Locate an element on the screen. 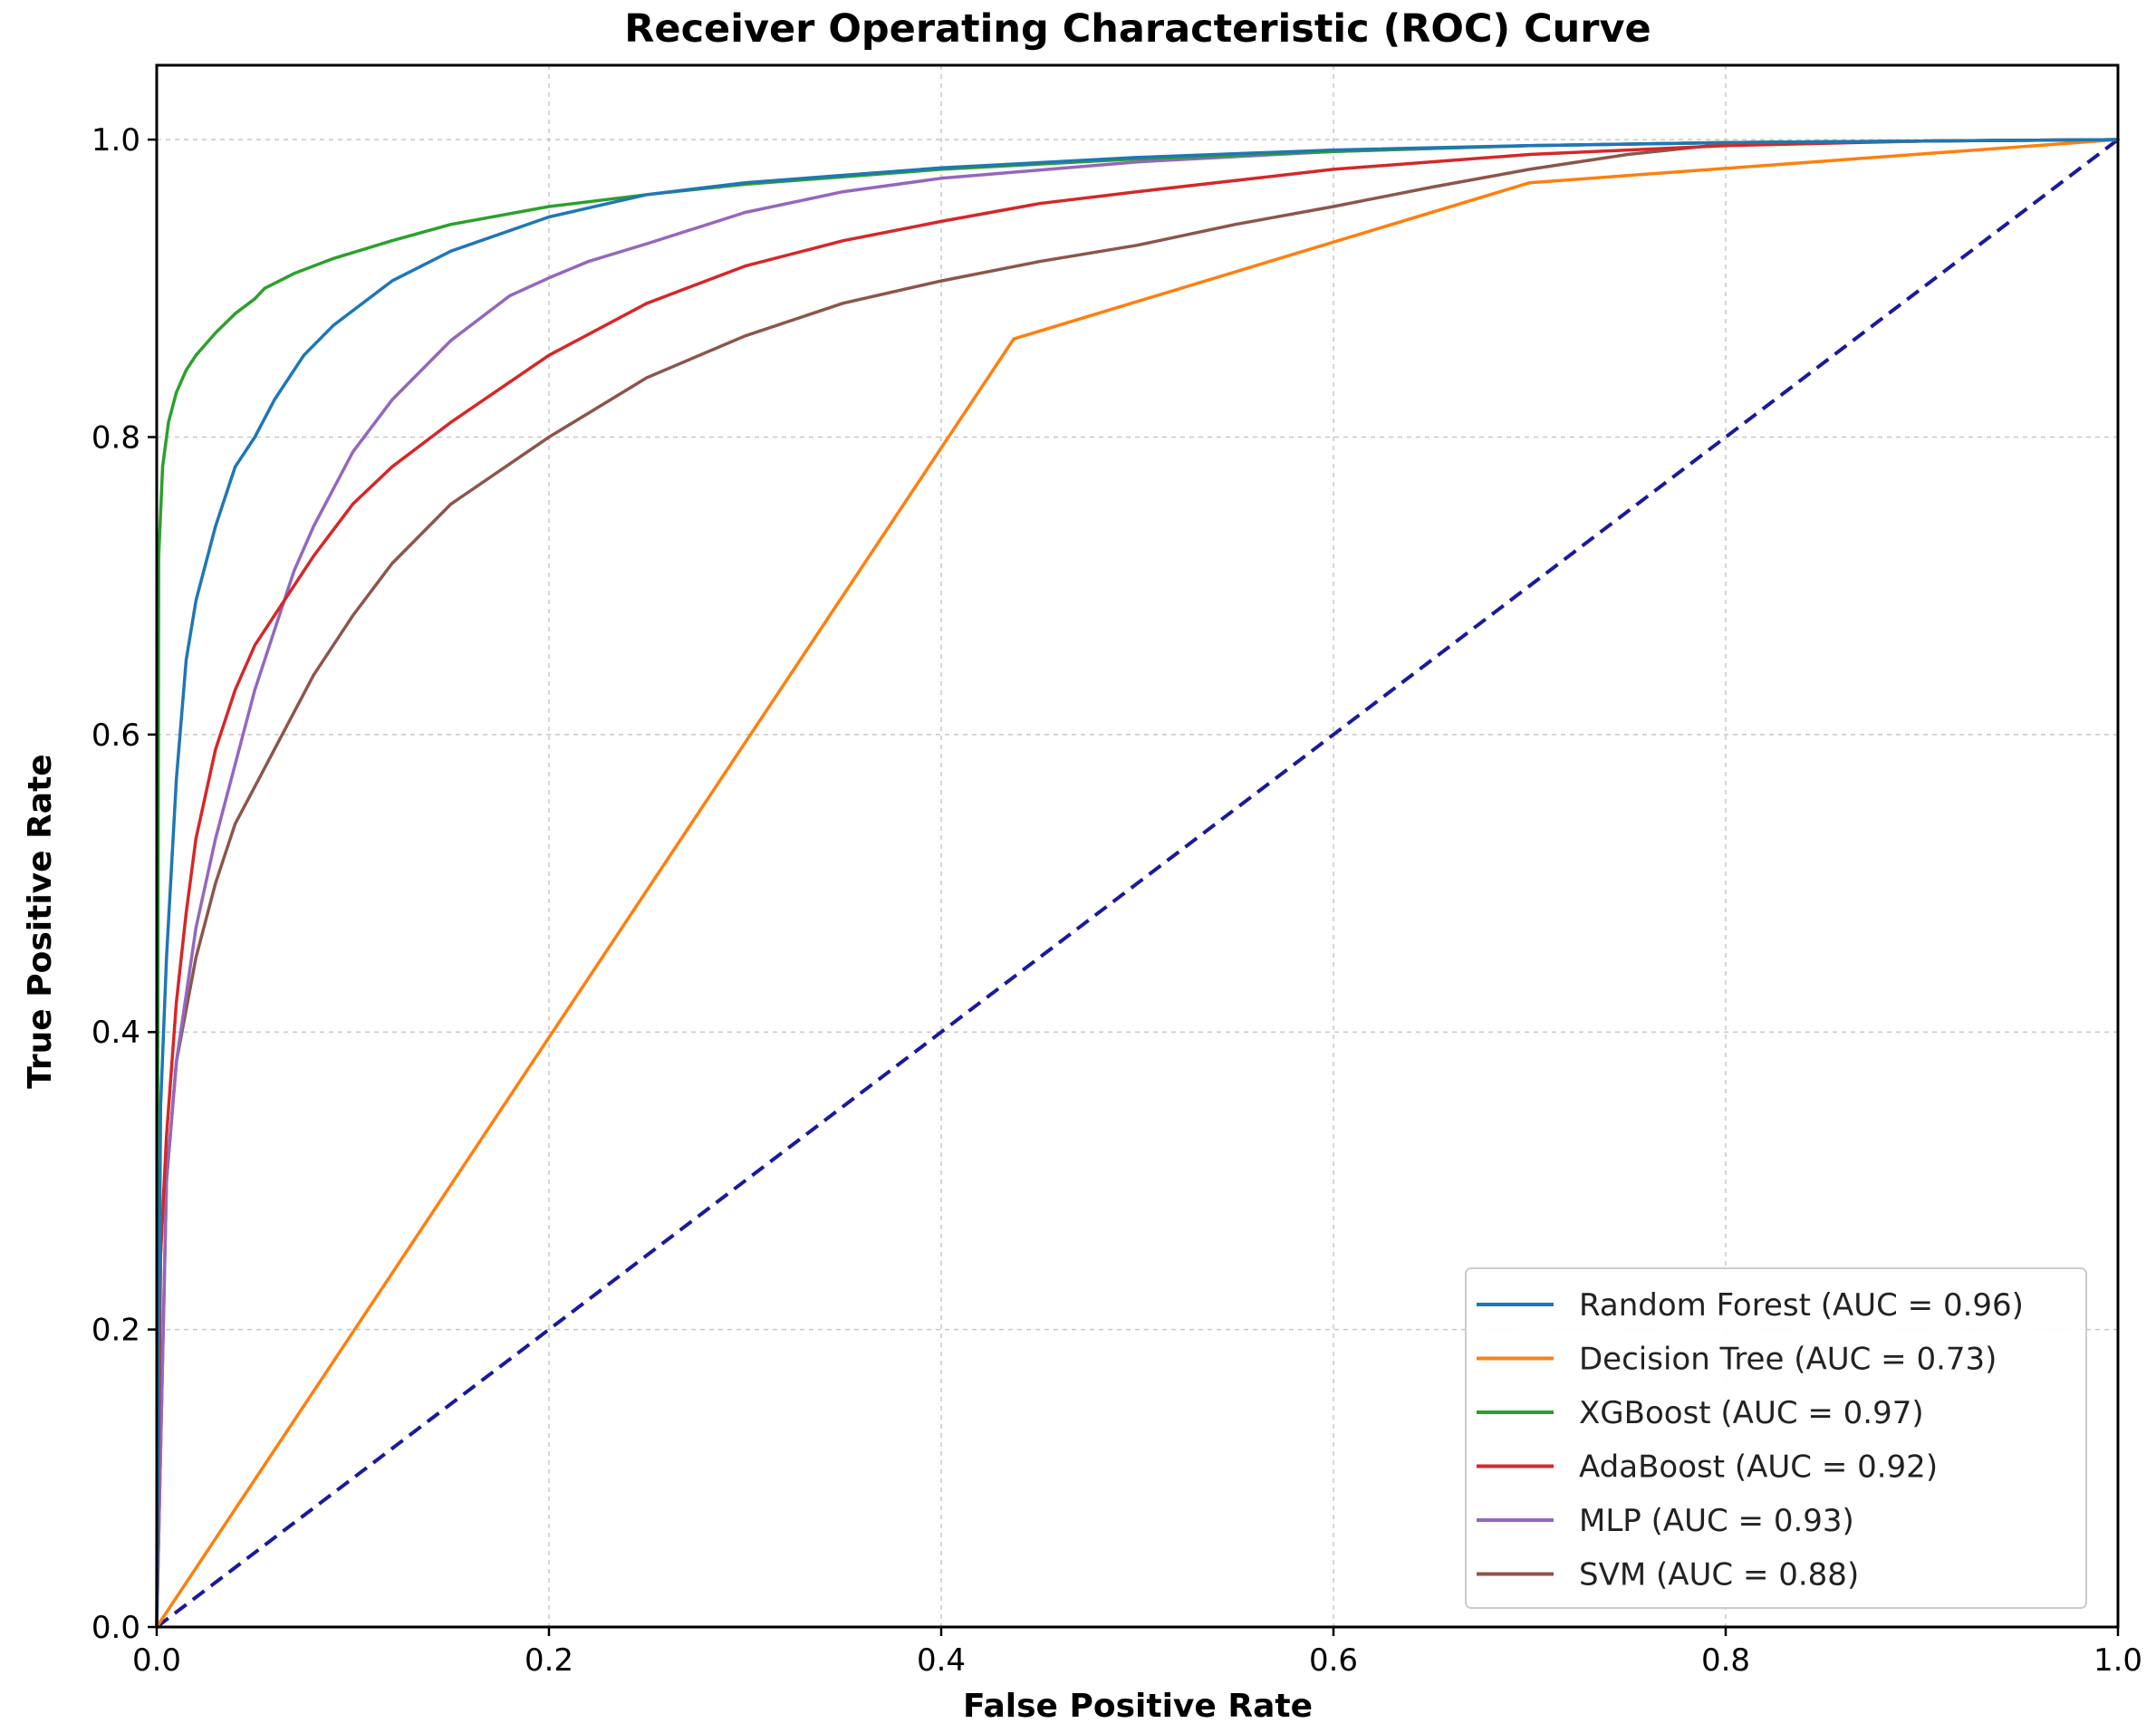  x-tick-label: 0.6 is located at coordinates (1333, 1660).